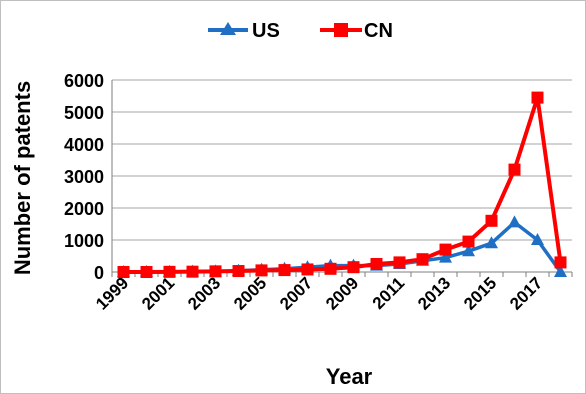  Describe the element at coordinates (341, 30) in the screenshot. I see `legend-cn-marker` at that location.